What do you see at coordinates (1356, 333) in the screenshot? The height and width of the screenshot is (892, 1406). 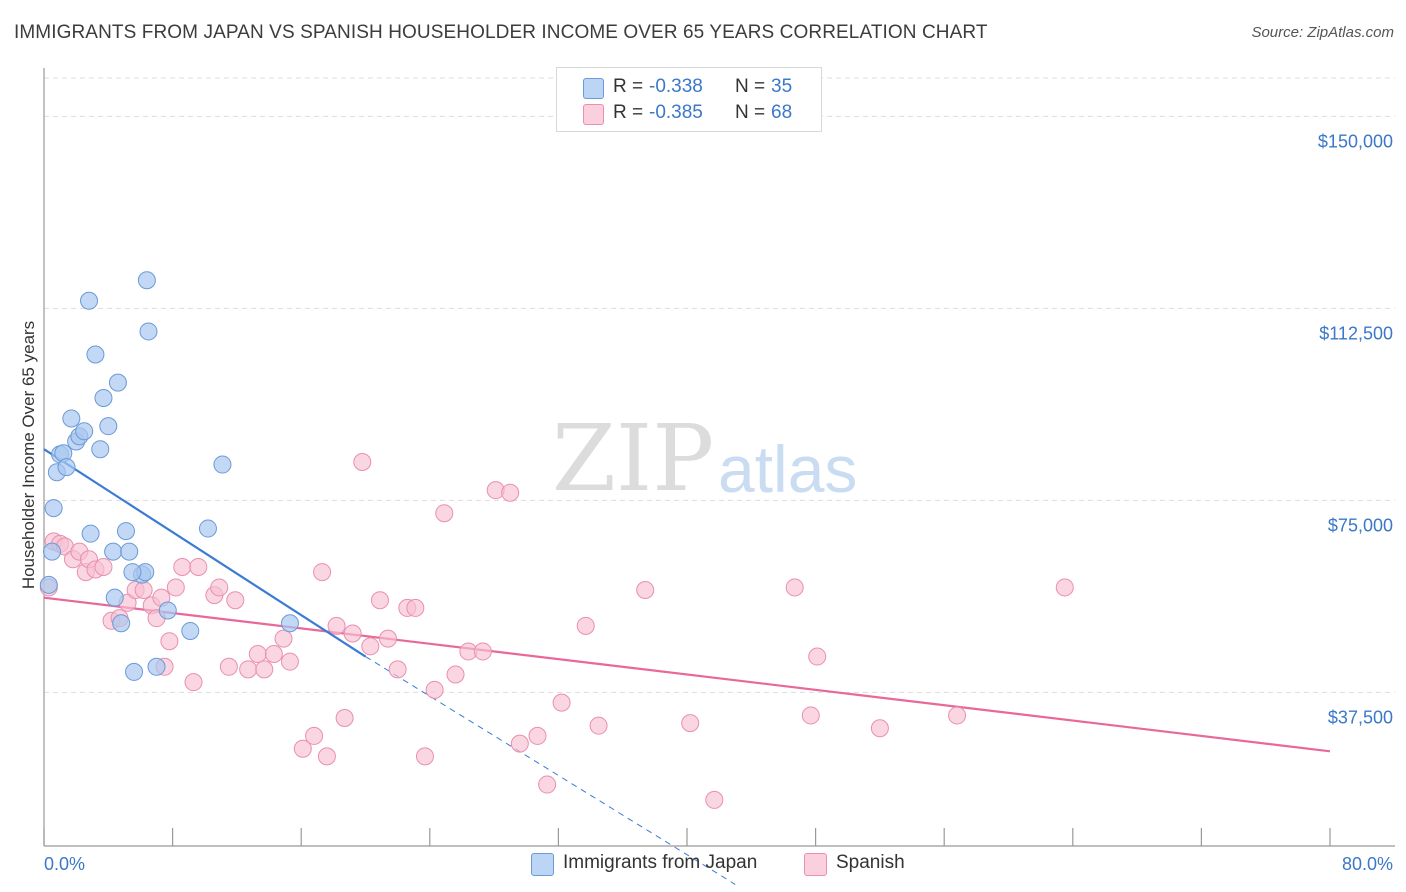 I see `y-tick-label: $112,500` at bounding box center [1356, 333].